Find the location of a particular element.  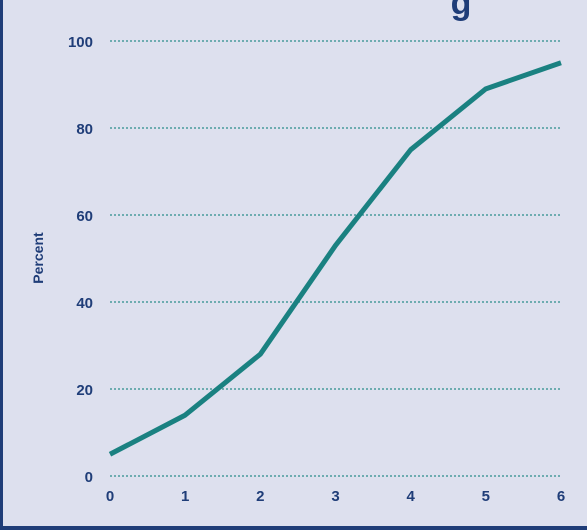

y-axis-label: Percent is located at coordinates (38, 258).